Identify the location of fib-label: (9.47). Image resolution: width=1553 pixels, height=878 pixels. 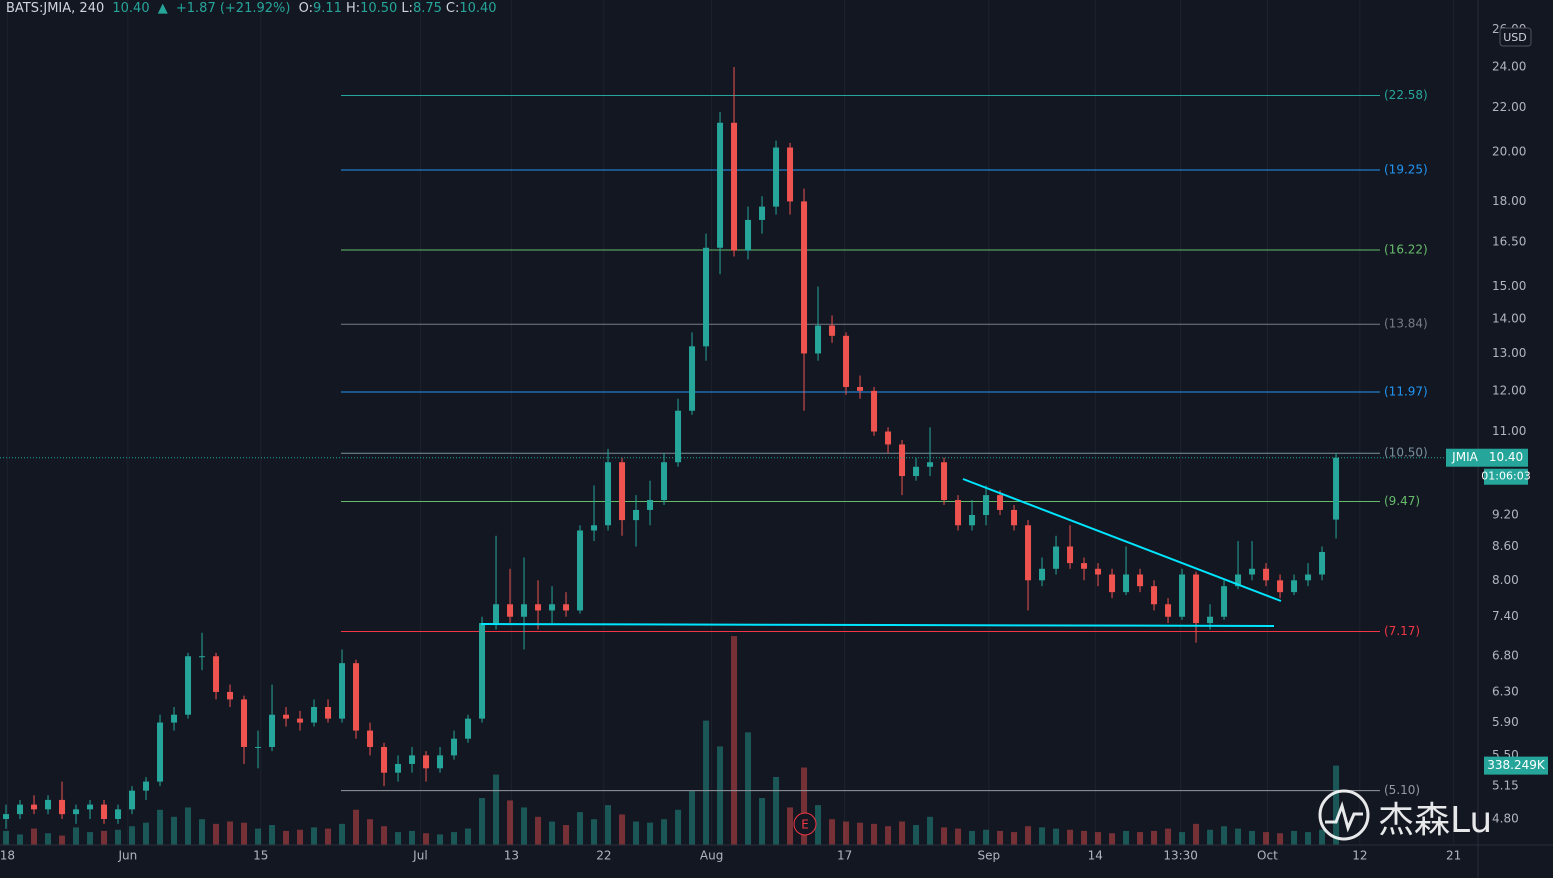
(1402, 501).